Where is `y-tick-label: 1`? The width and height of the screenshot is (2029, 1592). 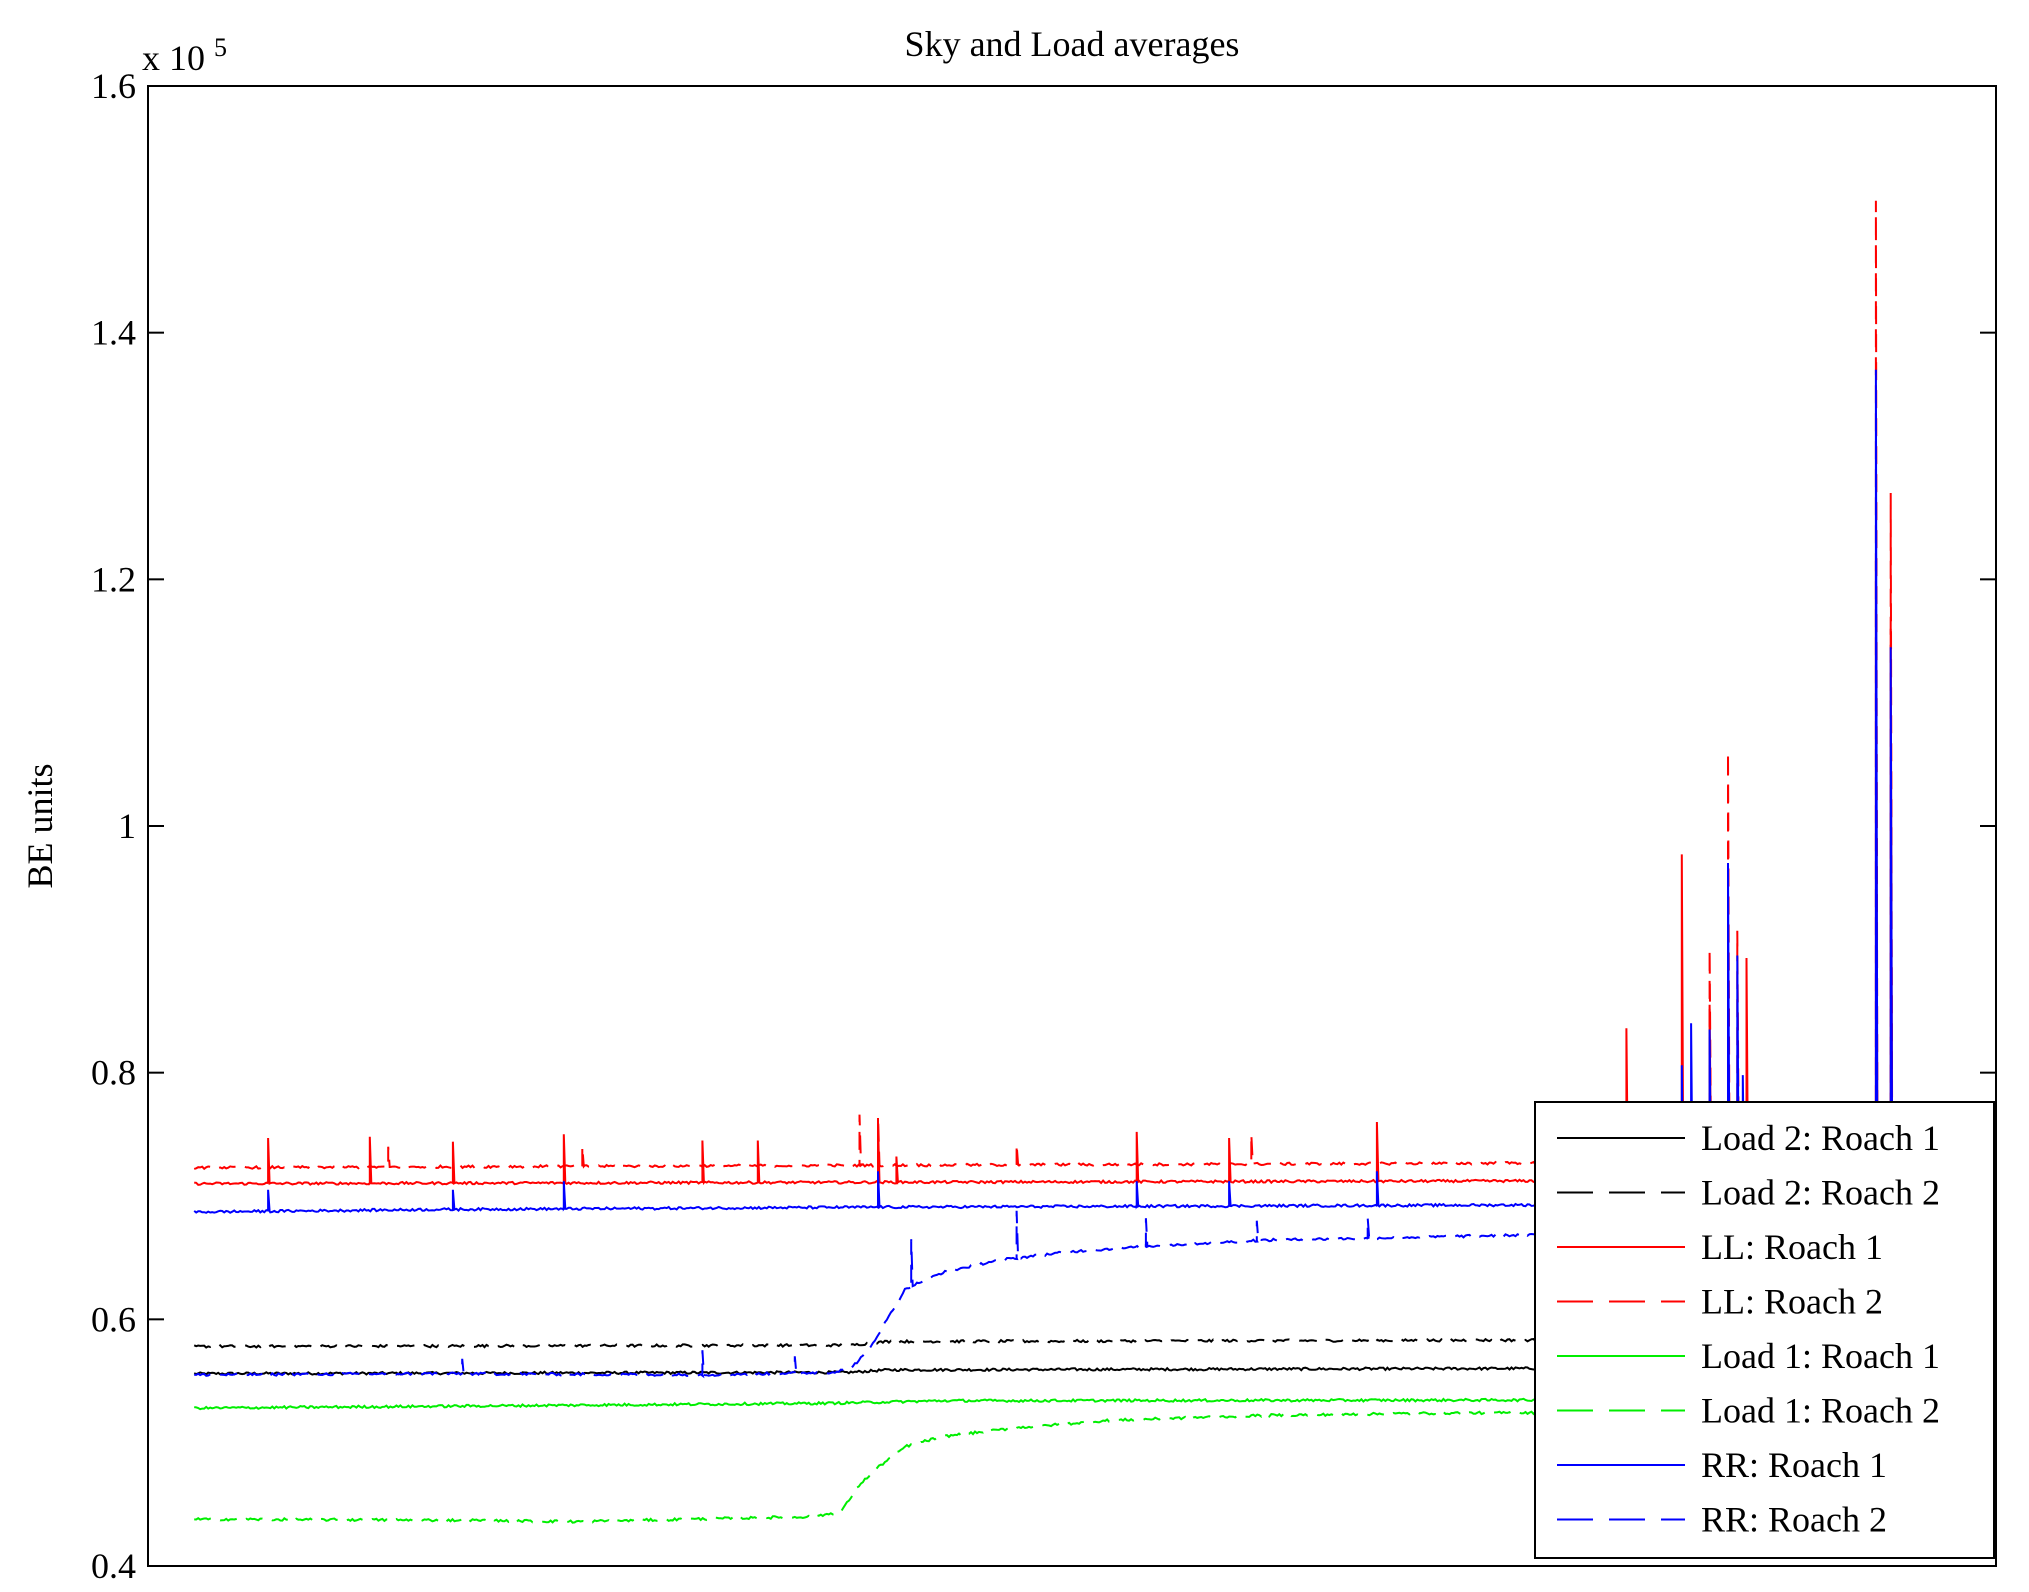 y-tick-label: 1 is located at coordinates (127, 826).